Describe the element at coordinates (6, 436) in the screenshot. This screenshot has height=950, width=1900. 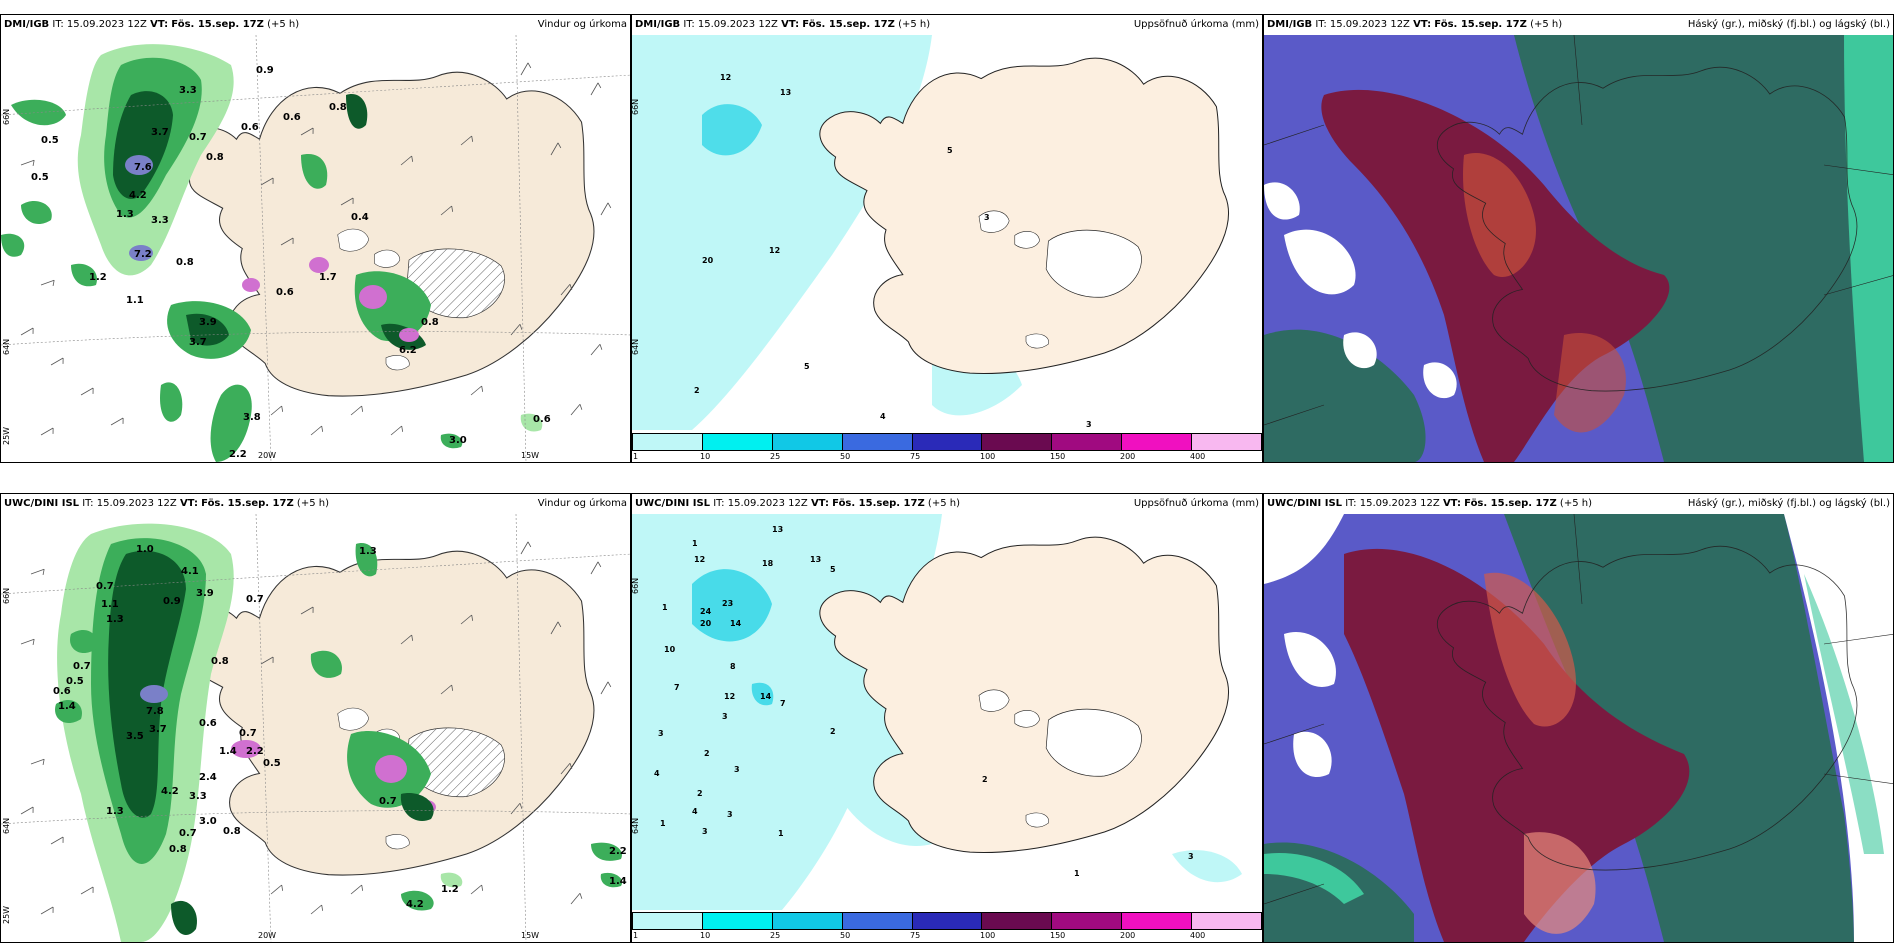
I see `lon-label-25w: 25W` at that location.